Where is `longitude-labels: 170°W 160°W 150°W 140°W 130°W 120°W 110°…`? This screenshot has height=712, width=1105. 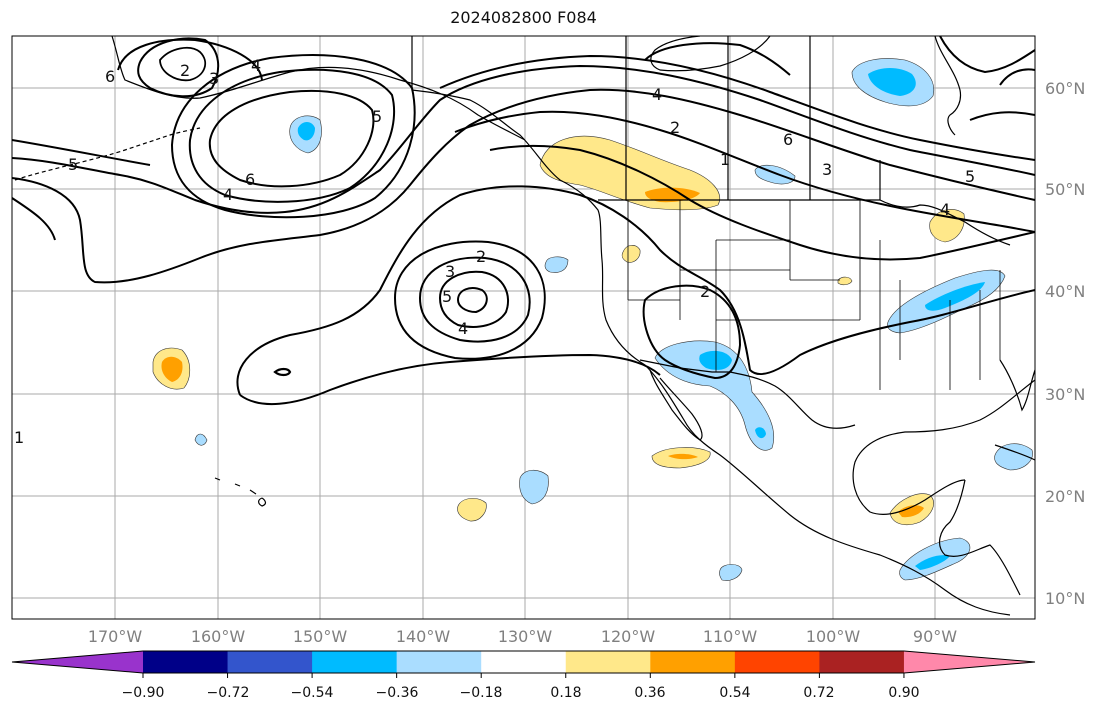 longitude-labels: 170°W 160°W 150°W 140°W 130°W 120°W 110°… is located at coordinates (522, 636).